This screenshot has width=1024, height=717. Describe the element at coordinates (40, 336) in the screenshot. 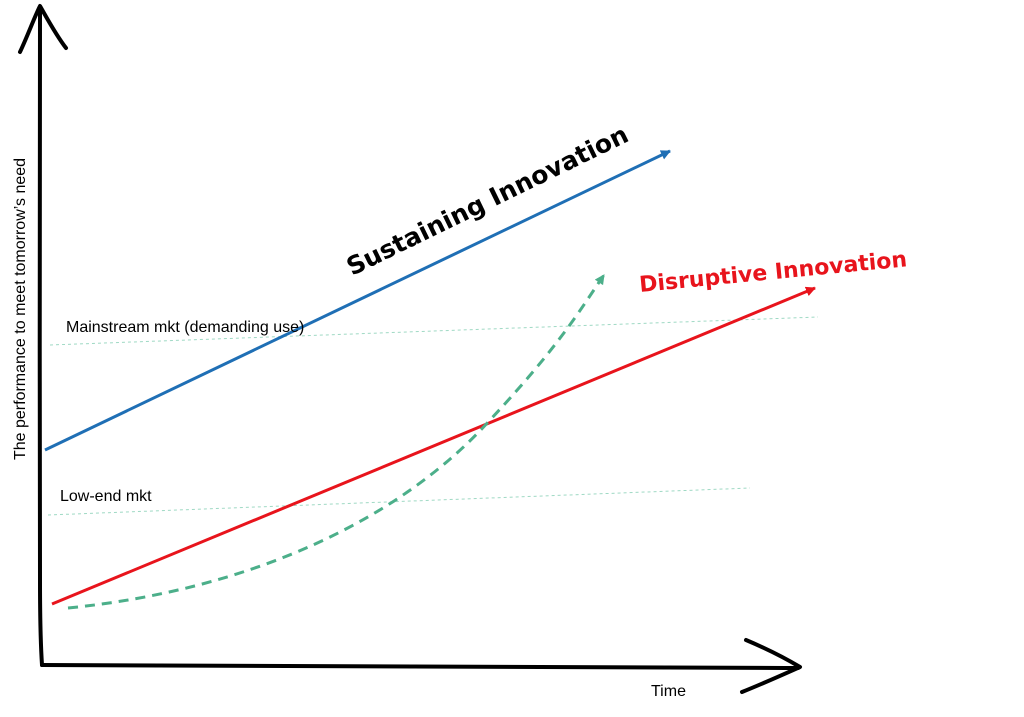

I see `y-axis-line` at that location.